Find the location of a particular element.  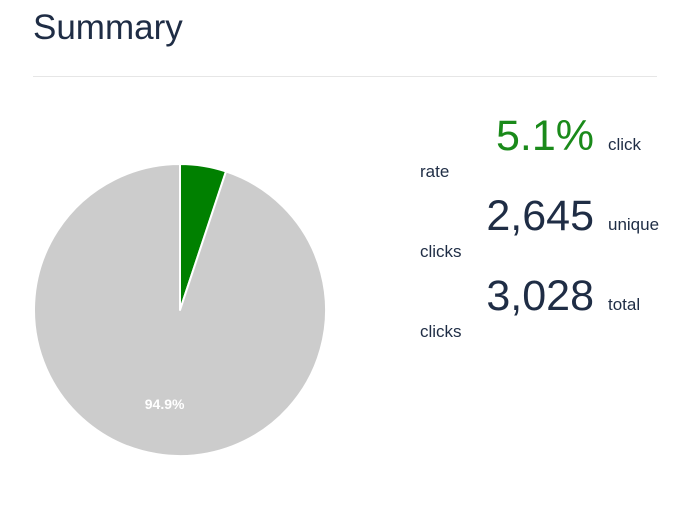

stat-unique-clicks: 2,645 unique clicks is located at coordinates (545, 228).